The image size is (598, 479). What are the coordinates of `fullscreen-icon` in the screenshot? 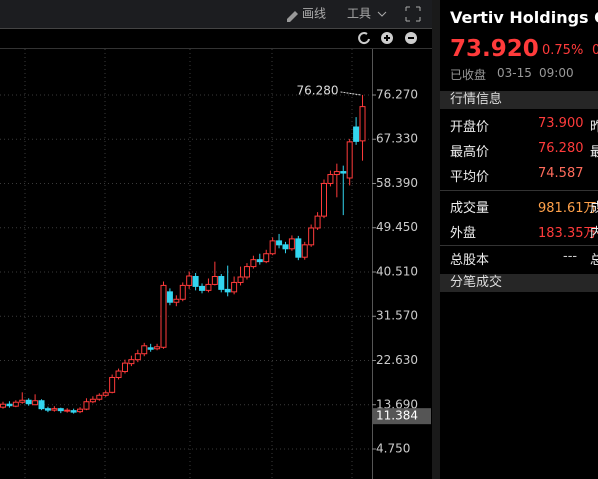 It's located at (413, 14).